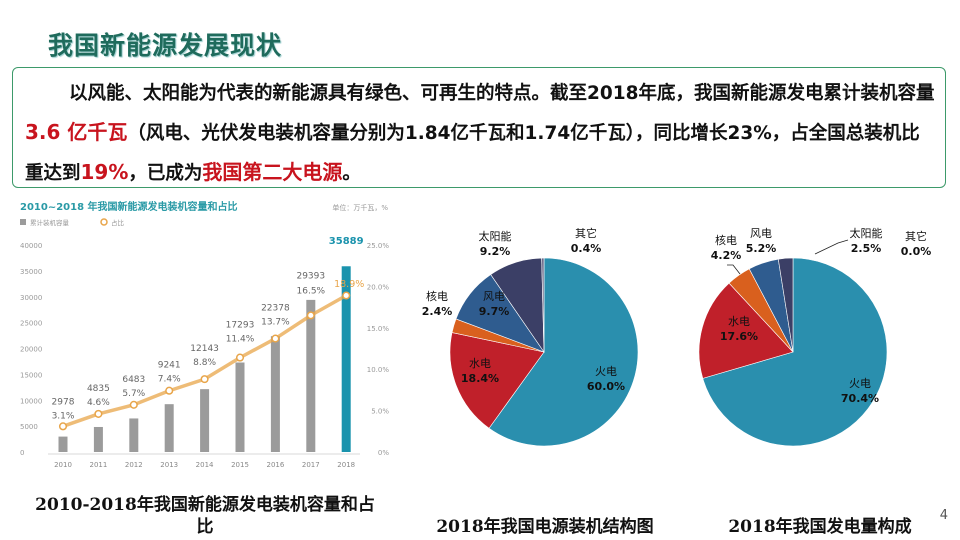 The height and width of the screenshot is (540, 960). Describe the element at coordinates (240, 465) in the screenshot. I see `x-tick-label: 2015` at that location.